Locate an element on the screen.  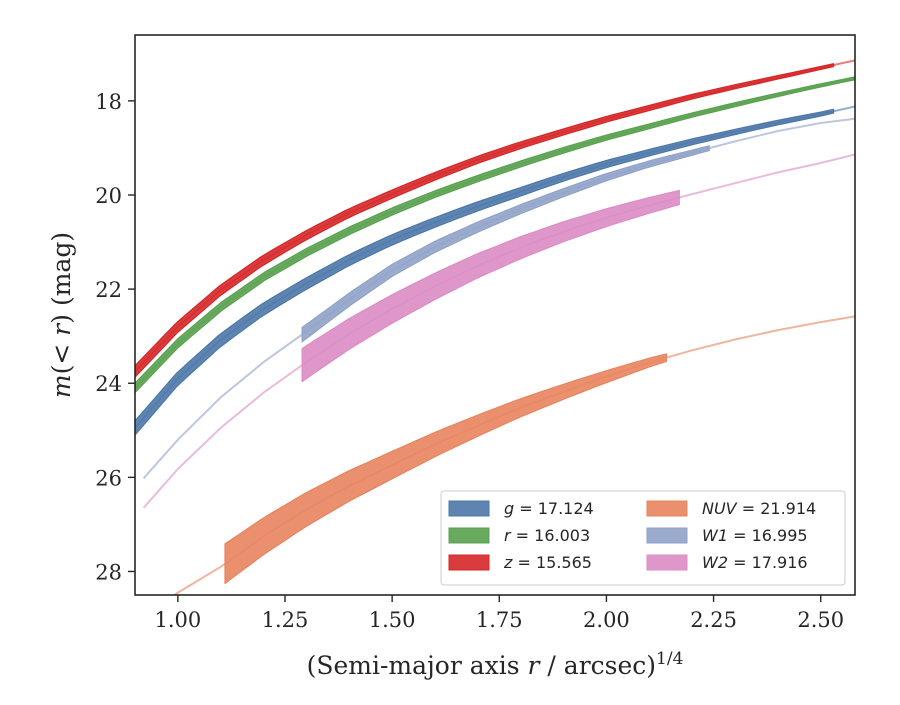
legend-label-NUV: NUV = 21.914 is located at coordinates (759, 508).